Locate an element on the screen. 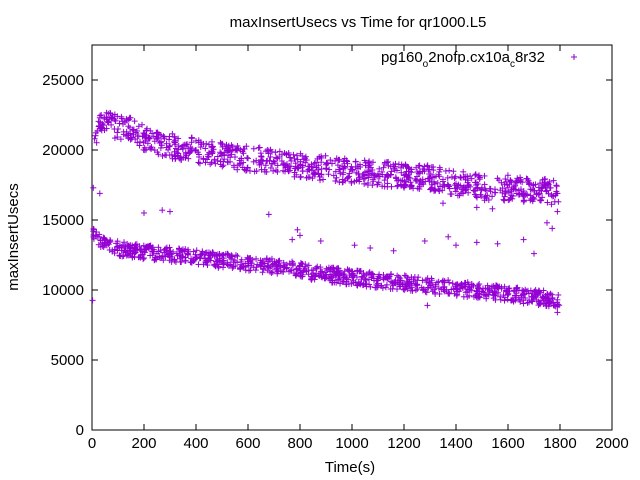 The width and height of the screenshot is (640, 480). legend-label-sub2: c is located at coordinates (512, 64).